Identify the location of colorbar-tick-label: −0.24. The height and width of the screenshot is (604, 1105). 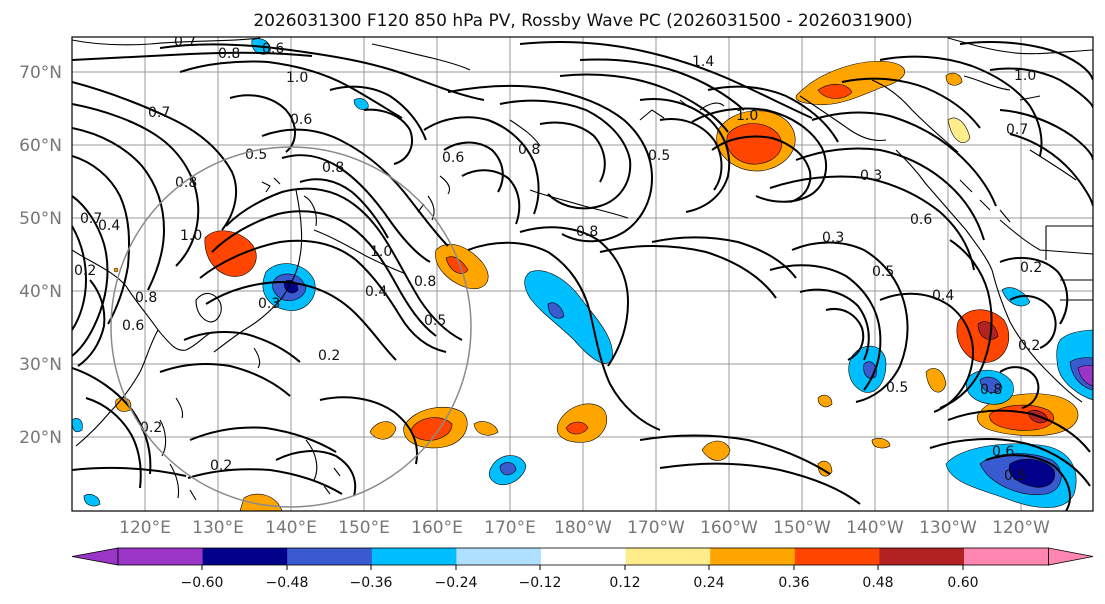
(456, 583).